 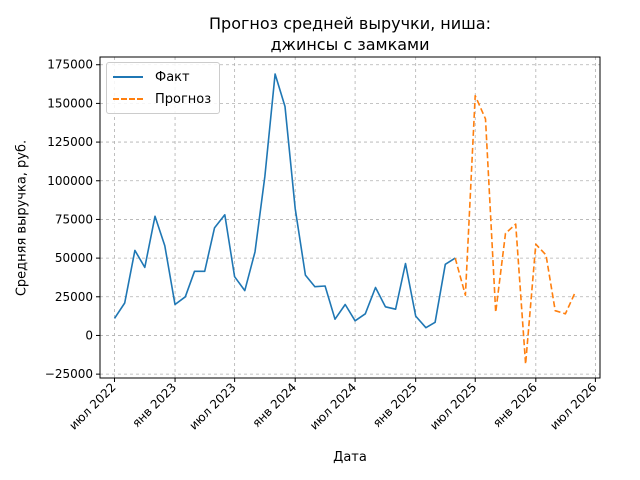 I want to click on legend: Факт Прогноз, so click(x=163, y=88).